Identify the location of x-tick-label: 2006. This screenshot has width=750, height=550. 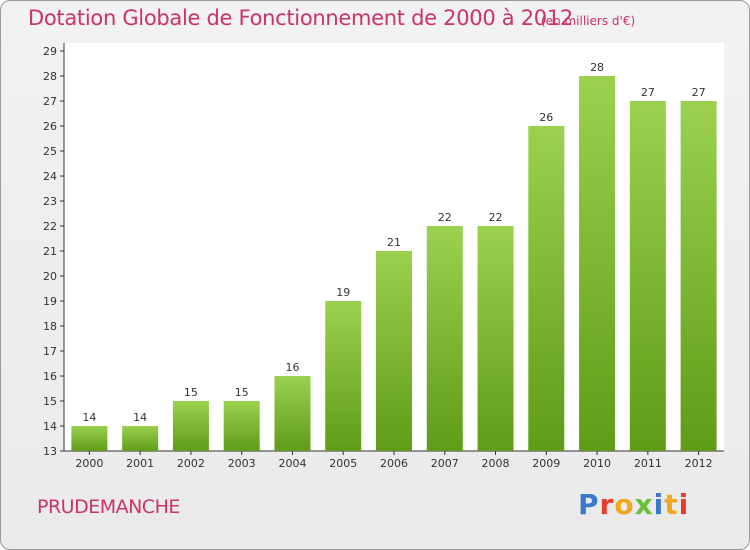
(394, 463).